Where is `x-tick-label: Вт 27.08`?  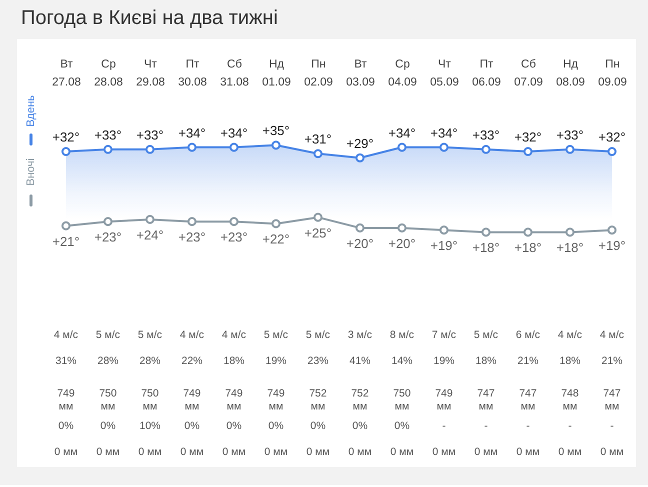
x-tick-label: Вт 27.08 is located at coordinates (66, 73).